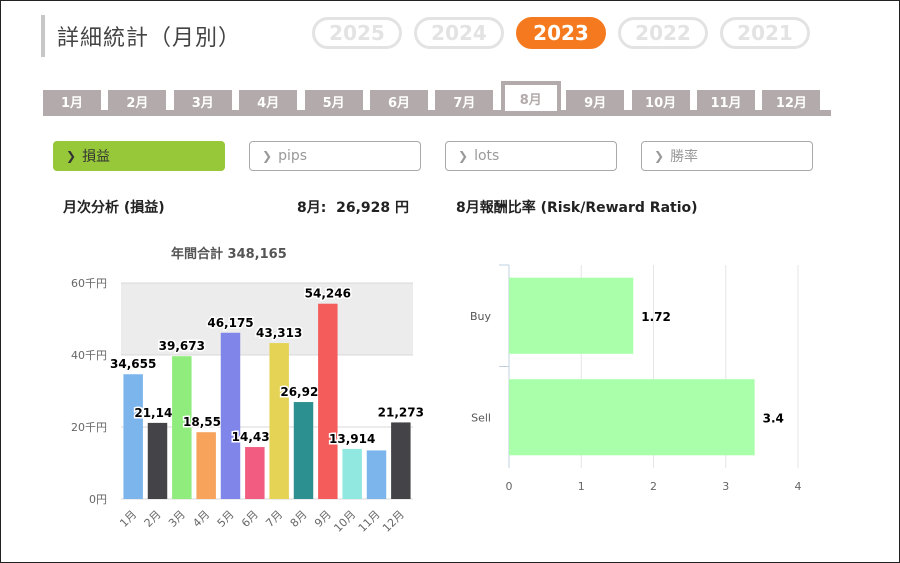 This screenshot has width=900, height=563. I want to click on x-tick-label: 1月, so click(128, 519).